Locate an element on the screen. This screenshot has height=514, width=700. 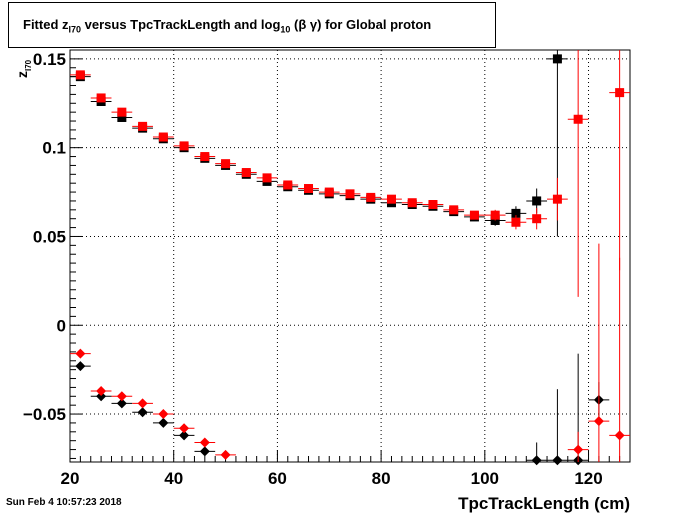
timestamp: Sun Feb 4 10:57:23 2018 is located at coordinates (64, 502).